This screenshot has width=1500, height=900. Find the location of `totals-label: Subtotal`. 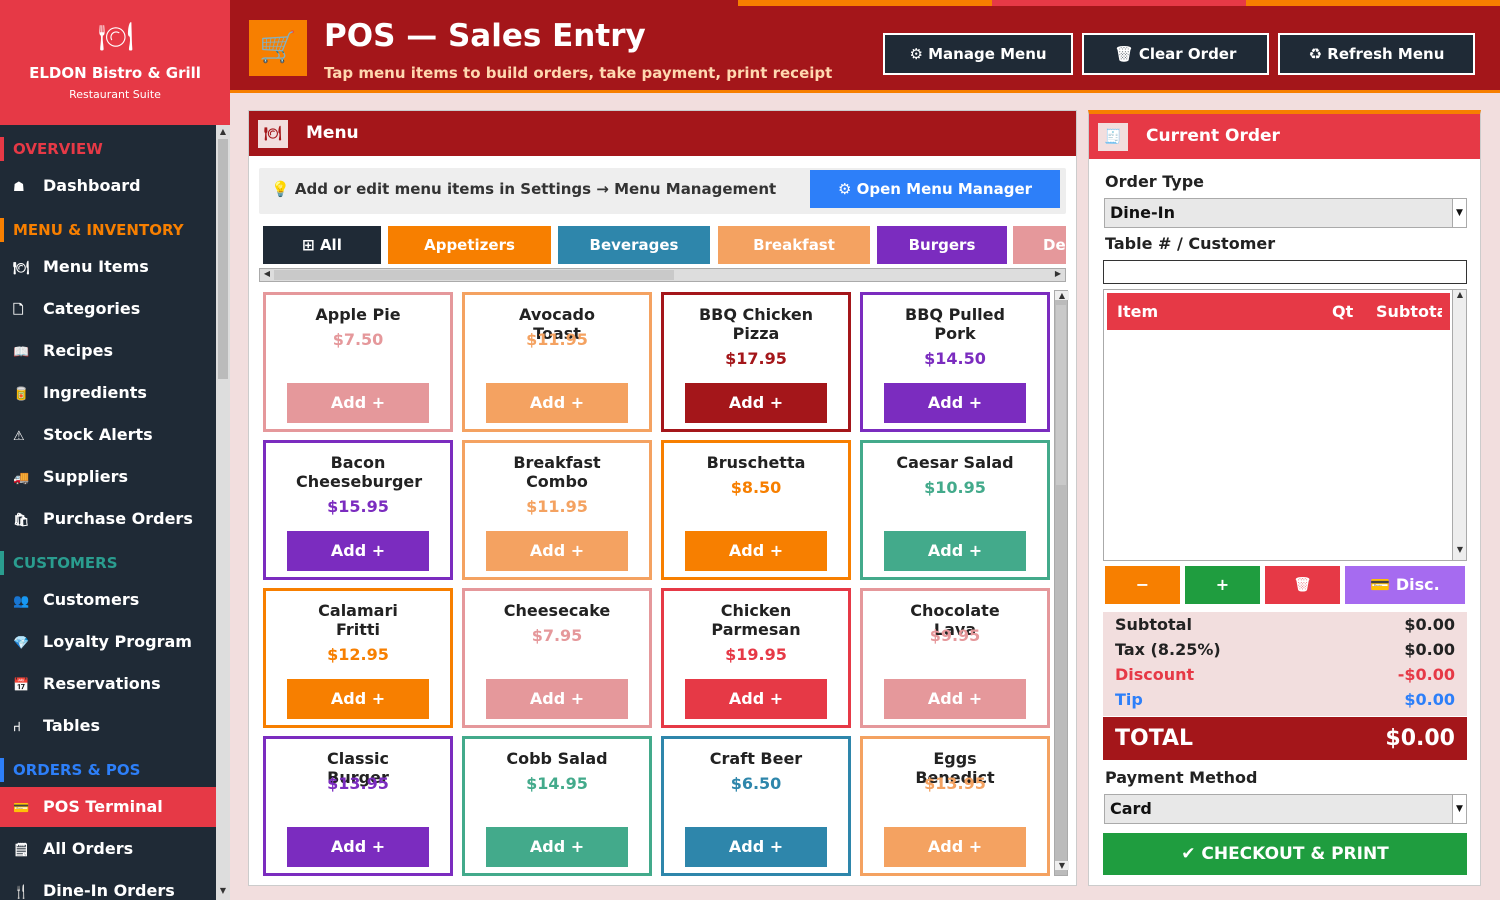

totals-label: Subtotal is located at coordinates (1153, 624).